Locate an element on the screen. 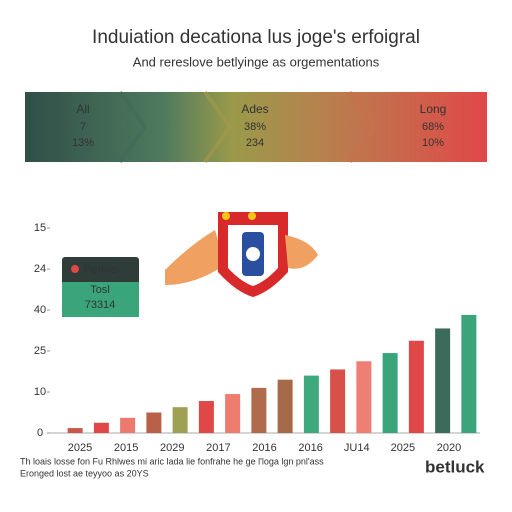  x-tick-label: 2015 is located at coordinates (126, 448).